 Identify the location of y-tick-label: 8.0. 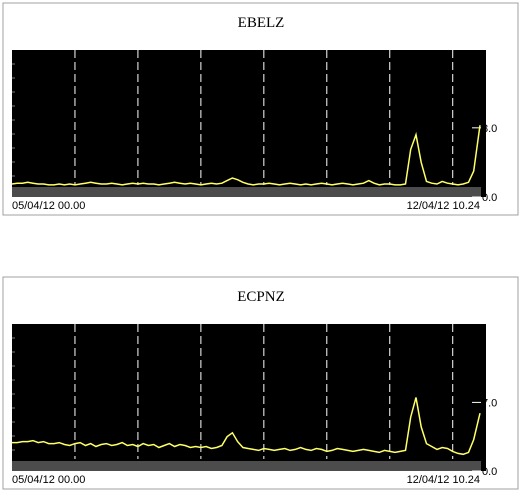
(489, 129).